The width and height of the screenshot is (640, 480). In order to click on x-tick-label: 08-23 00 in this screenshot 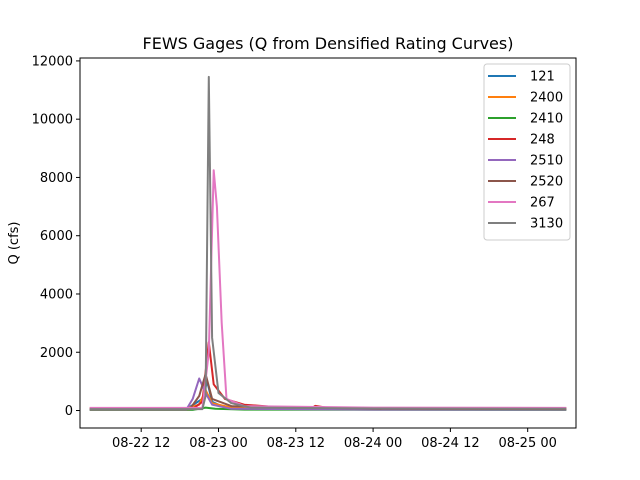, I will do `click(218, 443)`.